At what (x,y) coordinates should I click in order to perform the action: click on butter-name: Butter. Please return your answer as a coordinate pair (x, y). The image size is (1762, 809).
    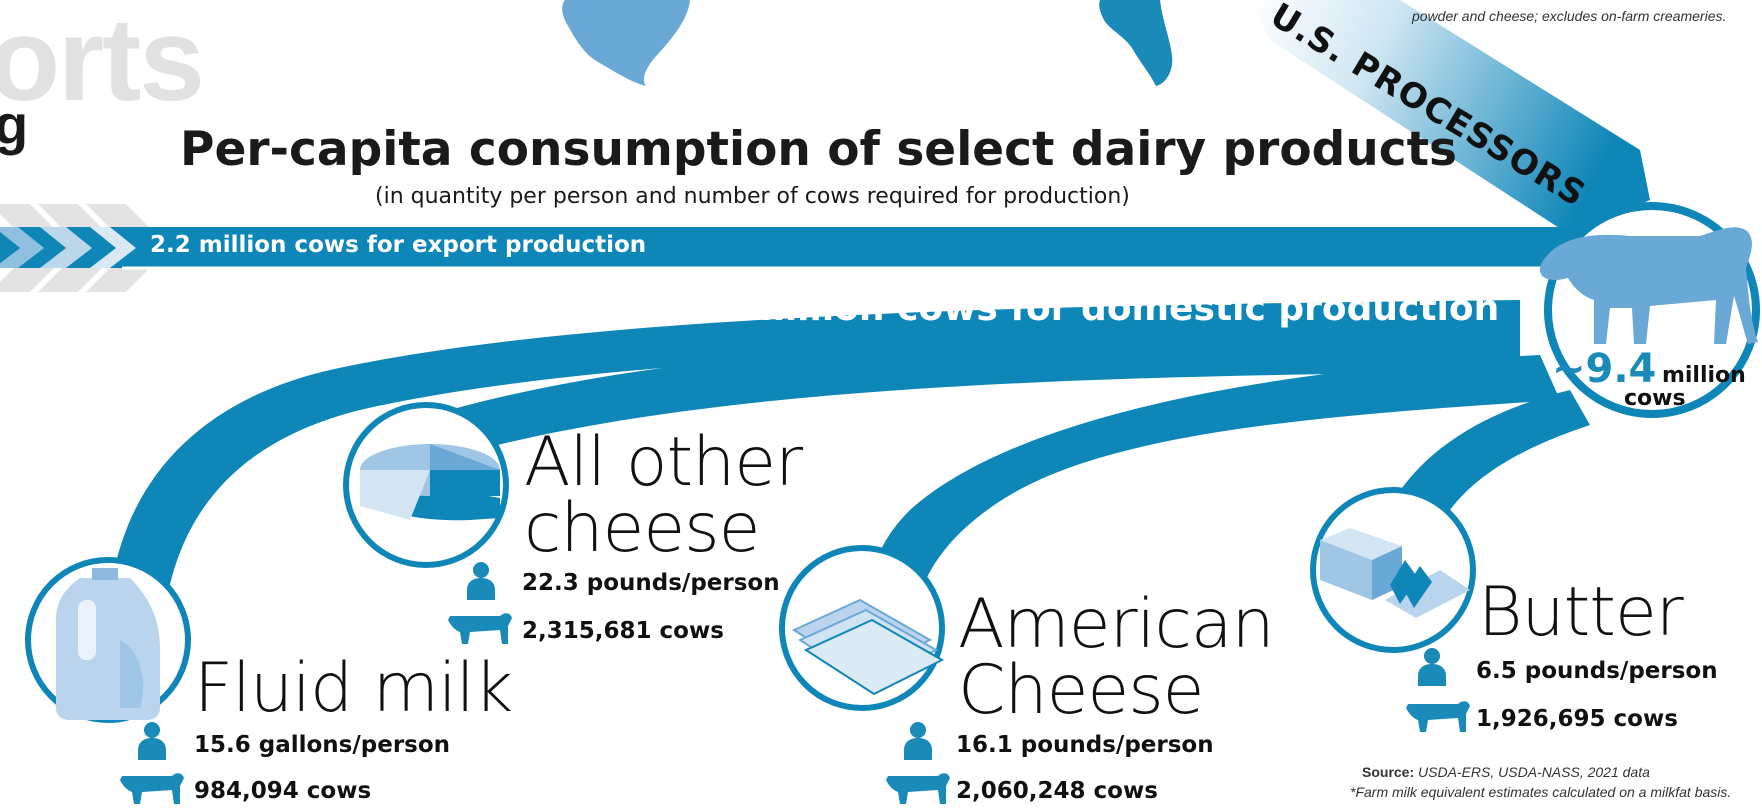
    Looking at the image, I should click on (1581, 612).